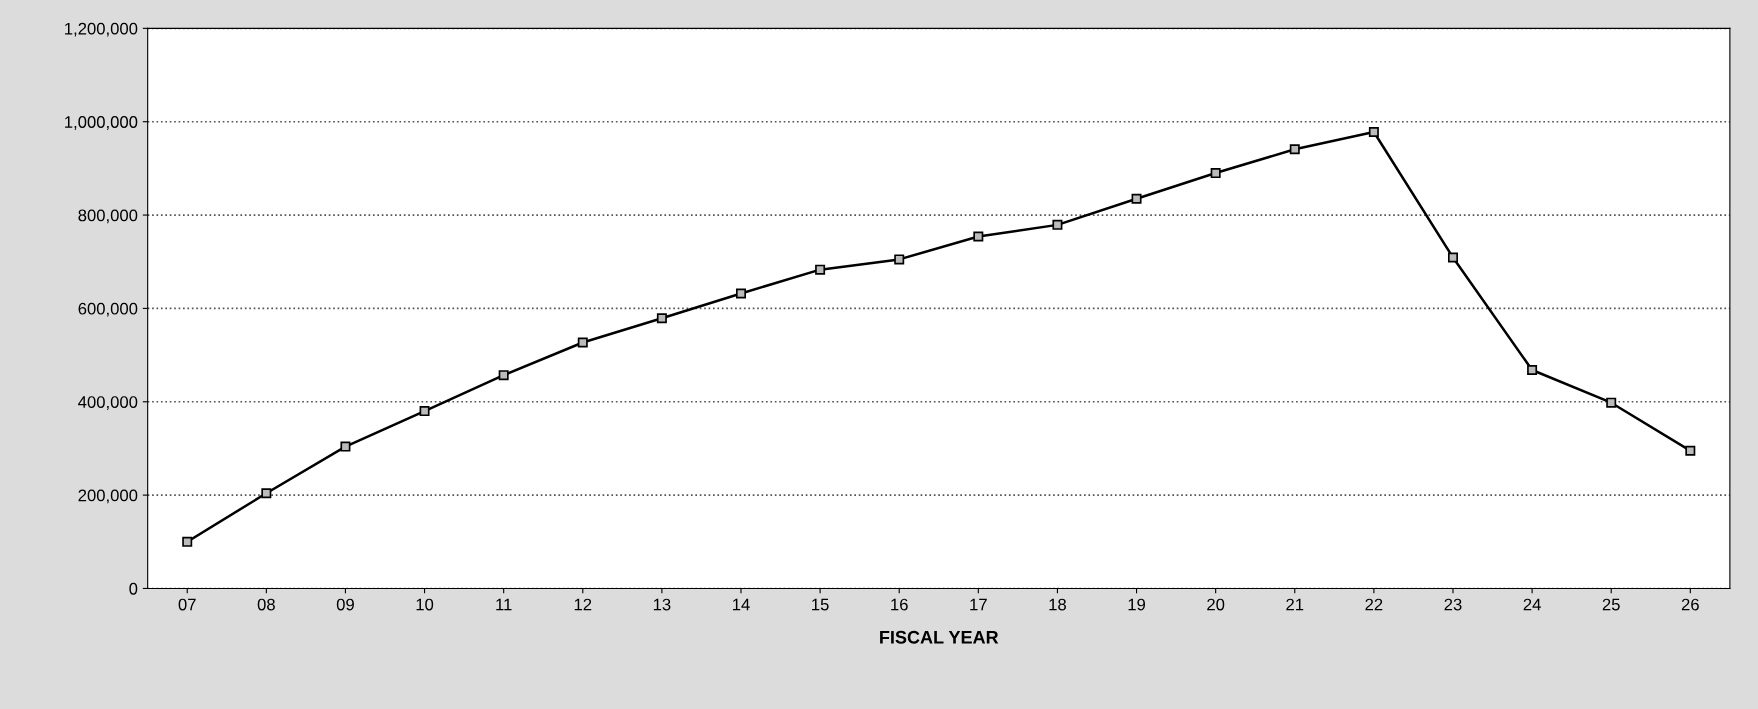 This screenshot has height=709, width=1758. Describe the element at coordinates (108, 496) in the screenshot. I see `y-tick-label: 200,000` at that location.